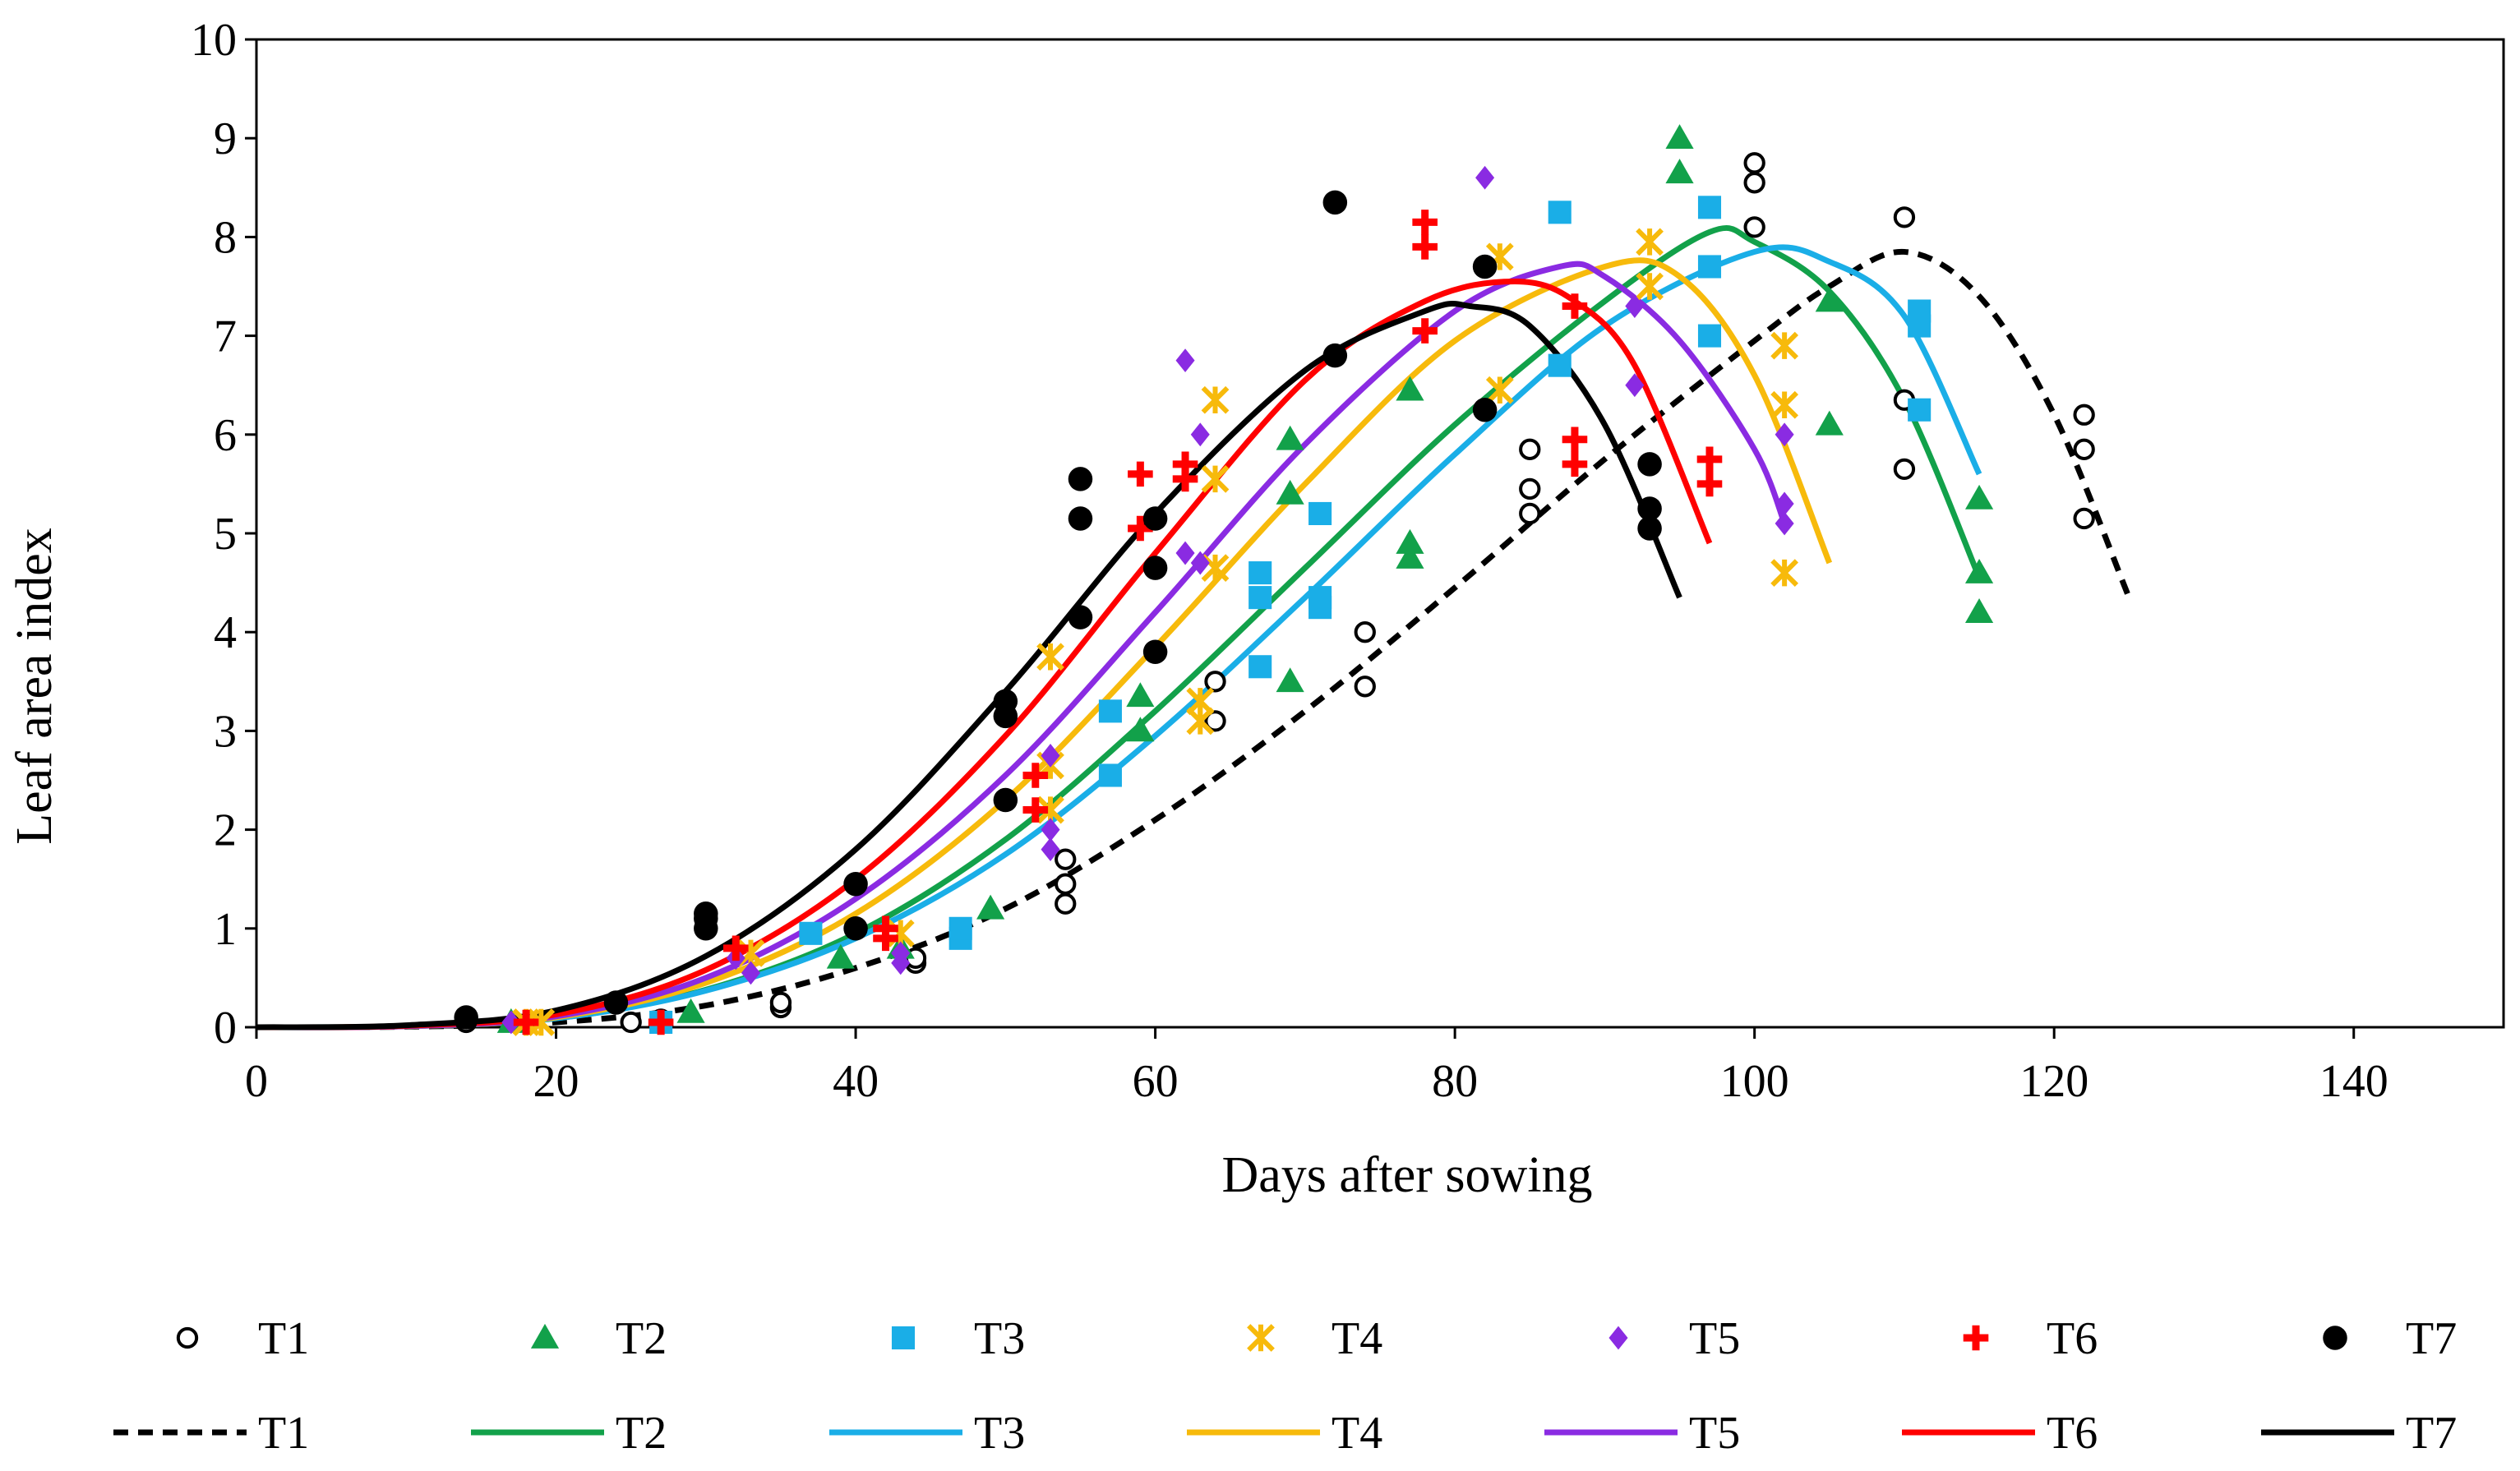  I want to click on legend-line-label-t5: T5, so click(1714, 1433).